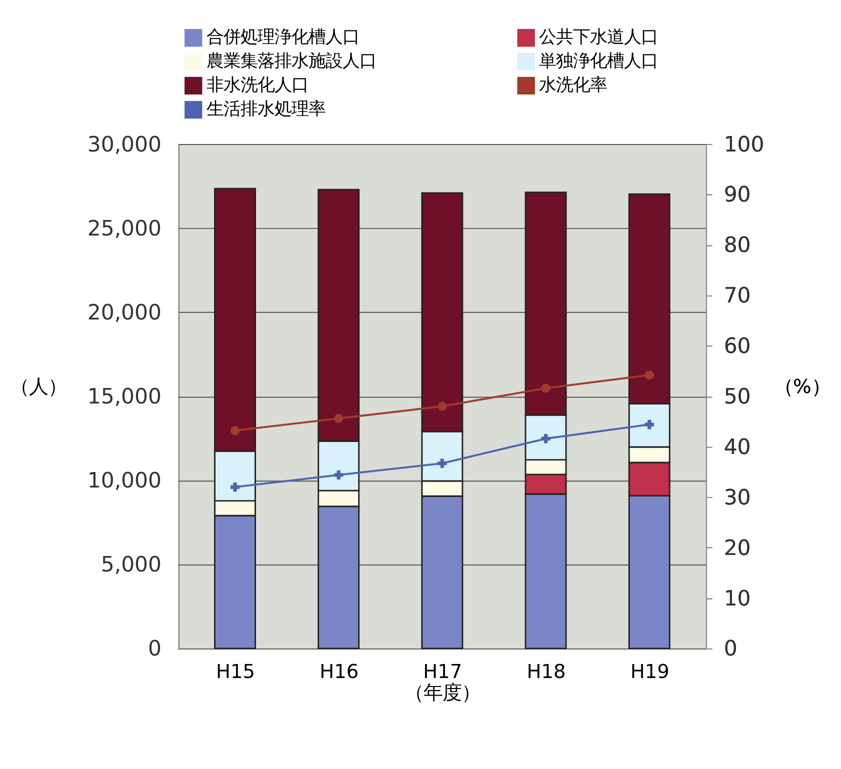  I want to click on y-tick-label: 10,000, so click(124, 481).